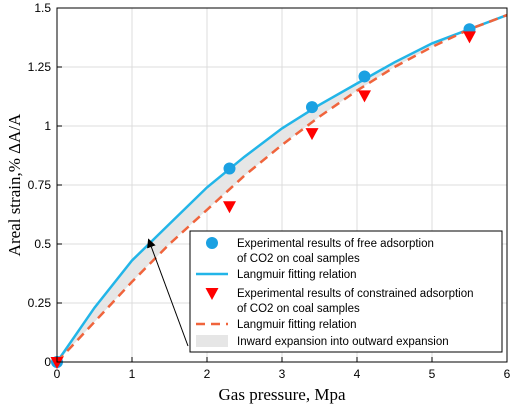 The width and height of the screenshot is (512, 410). What do you see at coordinates (343, 342) in the screenshot?
I see `legend-entry-label: Inward expansion into outward expansion` at bounding box center [343, 342].